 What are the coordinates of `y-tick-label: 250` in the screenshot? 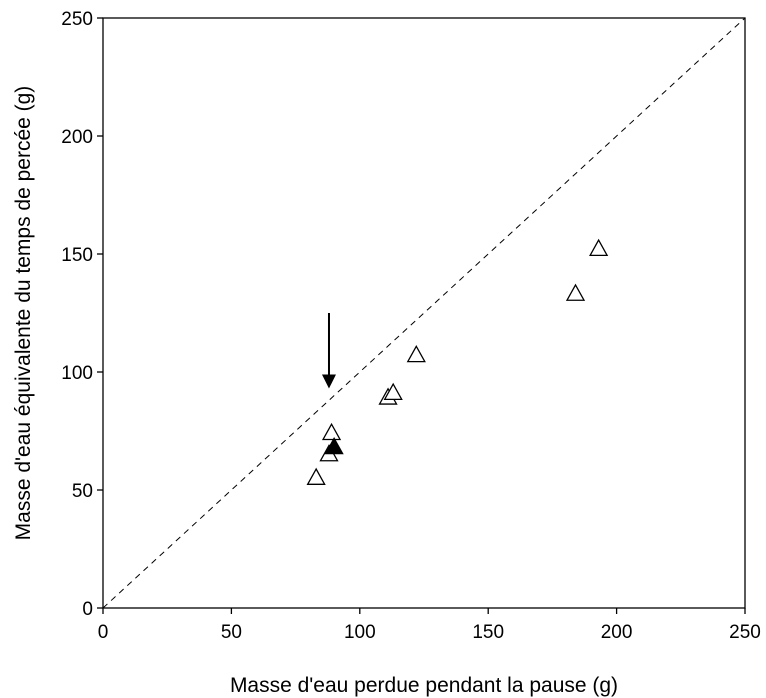 It's located at (77, 19).